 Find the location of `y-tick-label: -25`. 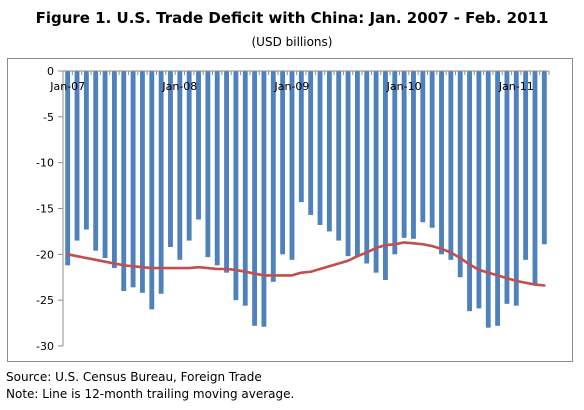

y-tick-label: -25 is located at coordinates (45, 300).